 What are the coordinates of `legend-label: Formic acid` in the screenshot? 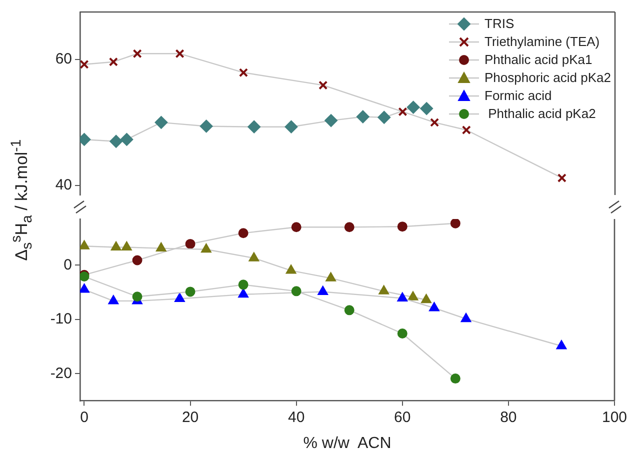 It's located at (518, 96).